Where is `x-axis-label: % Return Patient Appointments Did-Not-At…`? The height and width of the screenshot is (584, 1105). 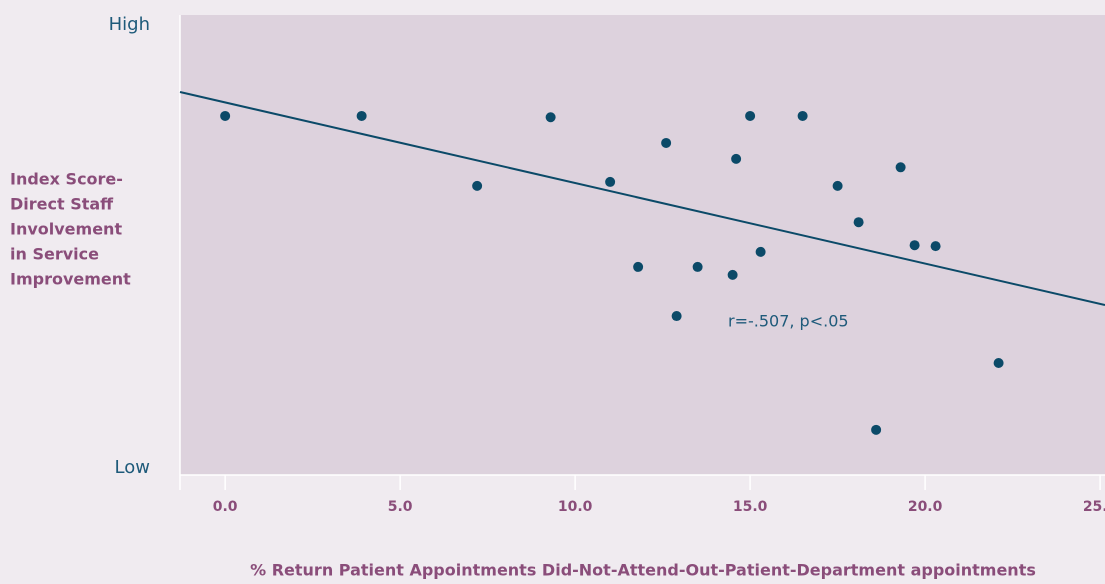
x-axis-label: % Return Patient Appointments Did-Not-At… is located at coordinates (643, 570).